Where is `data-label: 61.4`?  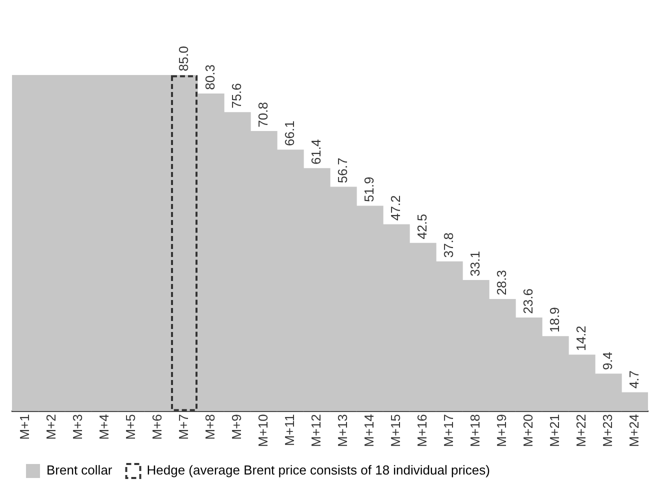 data-label: 61.4 is located at coordinates (316, 152).